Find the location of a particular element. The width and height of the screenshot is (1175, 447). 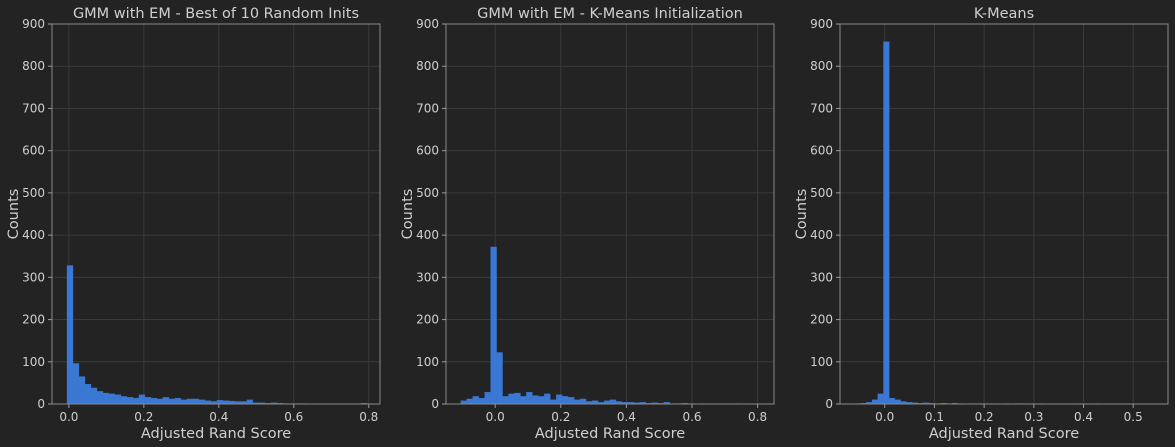

chart-title: K-Means is located at coordinates (1004, 14).